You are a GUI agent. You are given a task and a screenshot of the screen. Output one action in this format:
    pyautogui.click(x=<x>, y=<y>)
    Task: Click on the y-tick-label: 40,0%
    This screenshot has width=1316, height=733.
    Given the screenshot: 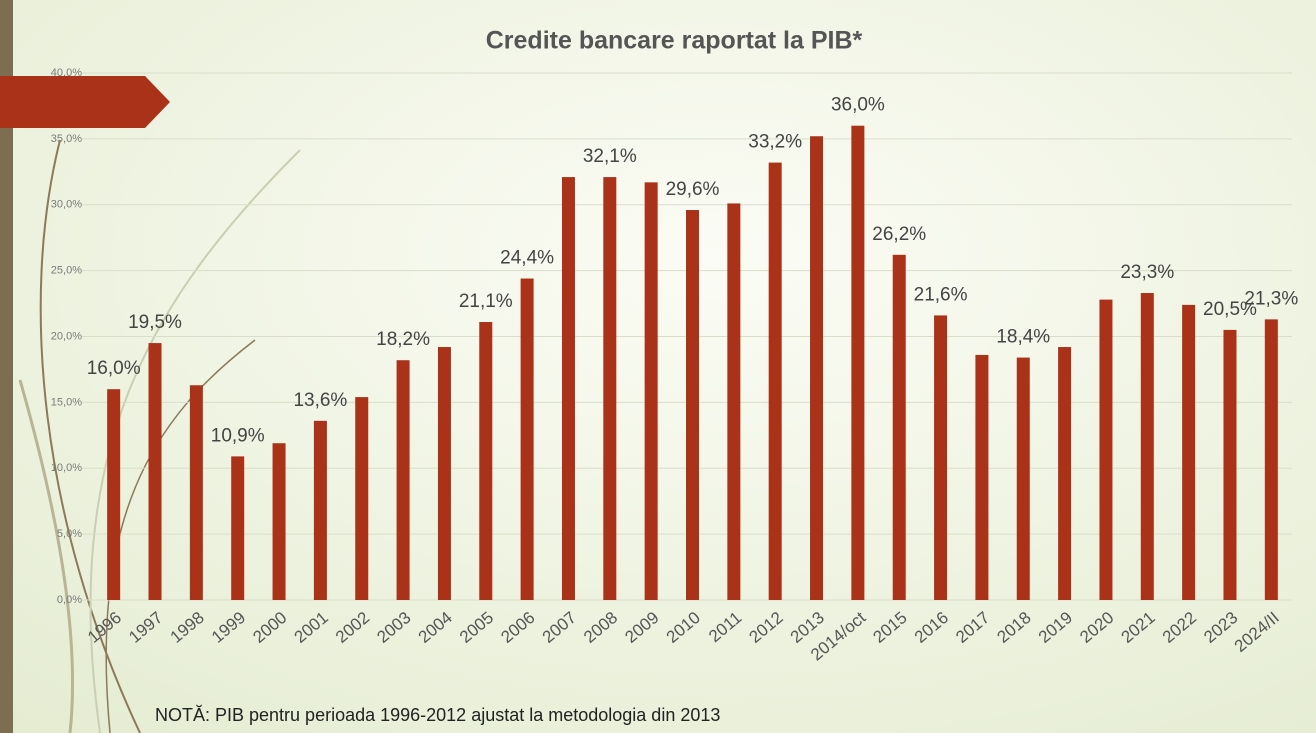 What is the action you would take?
    pyautogui.click(x=66, y=73)
    